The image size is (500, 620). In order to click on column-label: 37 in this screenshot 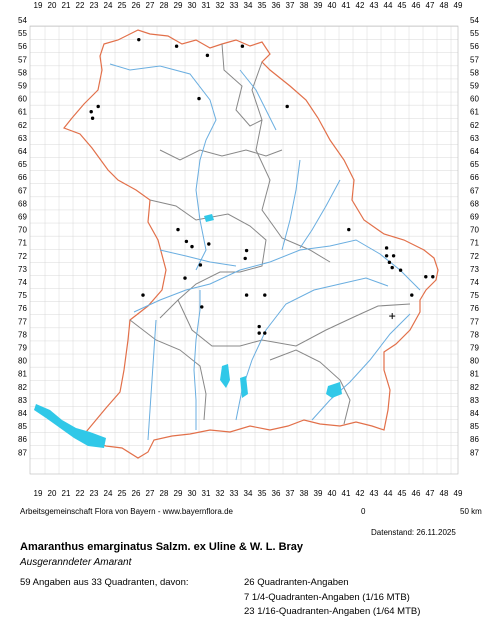, I will do `click(290, 5)`.